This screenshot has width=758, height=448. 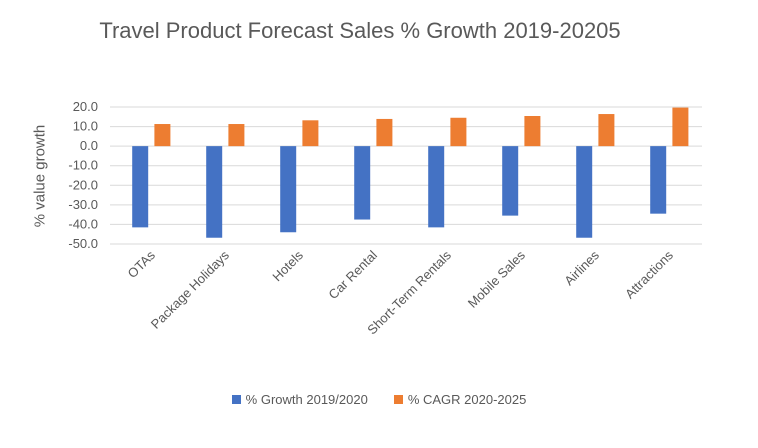 What do you see at coordinates (398, 399) in the screenshot?
I see `legend-swatch-cagr` at bounding box center [398, 399].